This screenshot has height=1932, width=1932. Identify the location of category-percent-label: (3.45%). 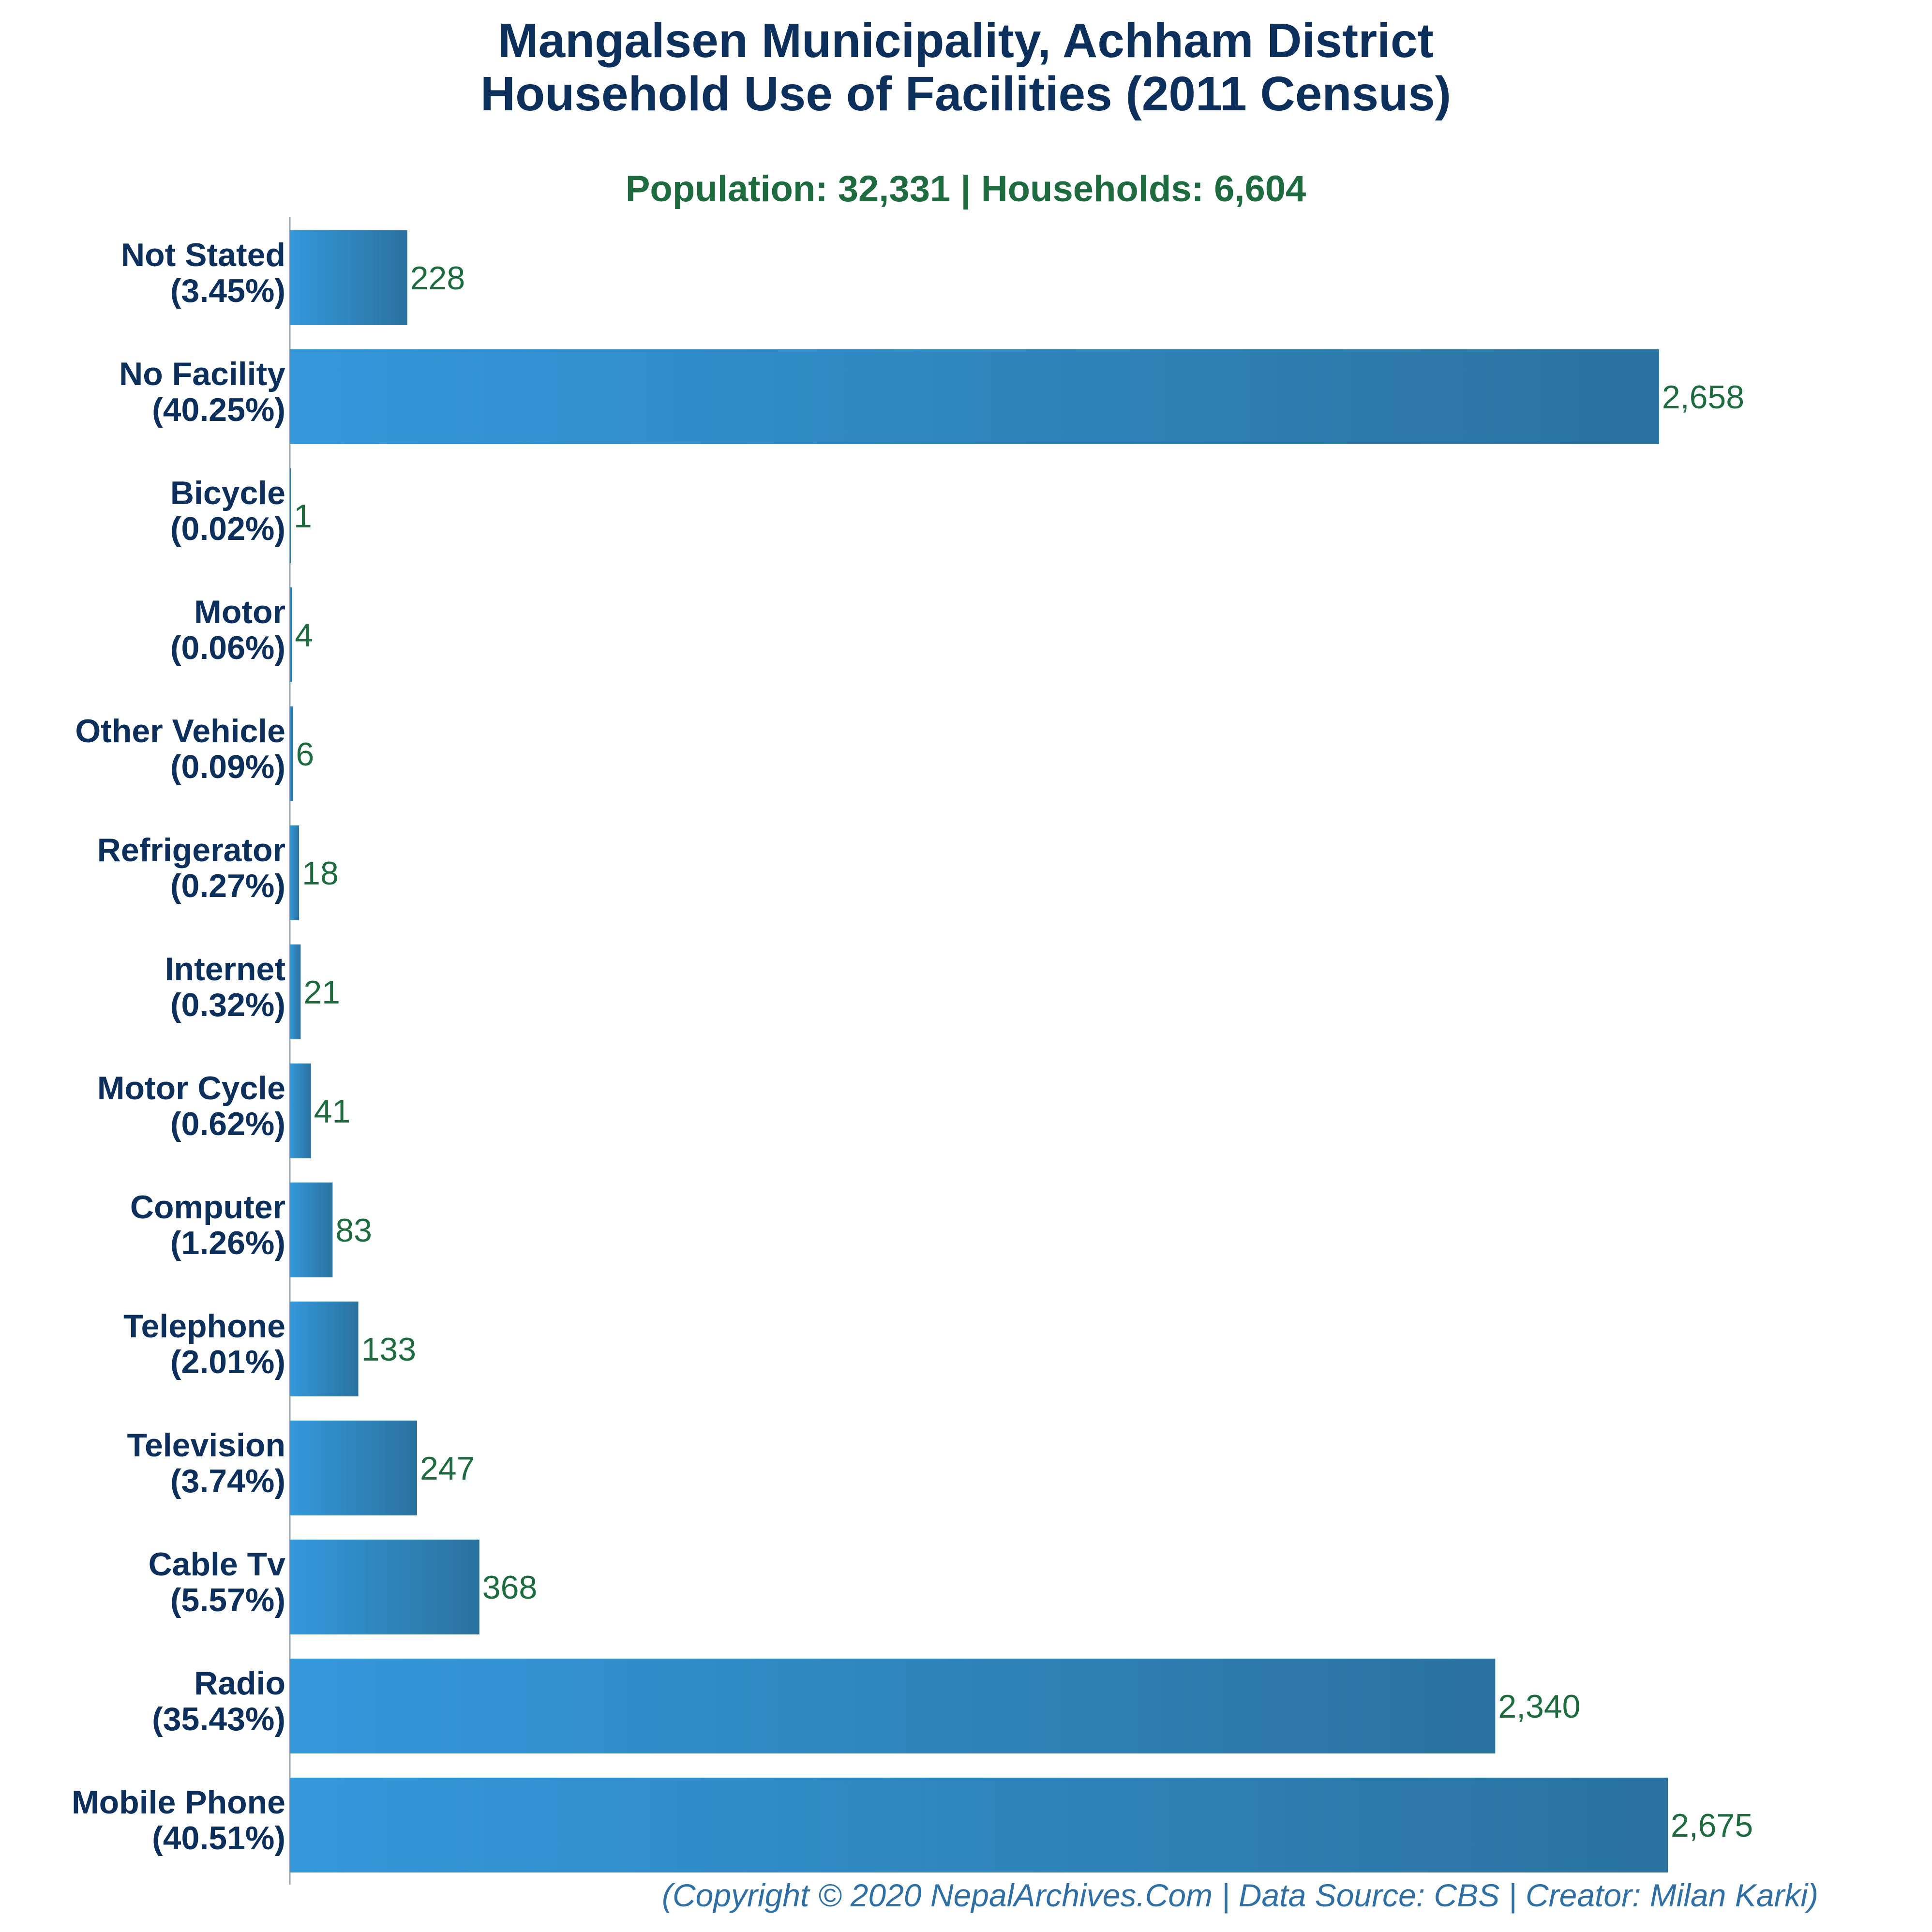
(227, 290).